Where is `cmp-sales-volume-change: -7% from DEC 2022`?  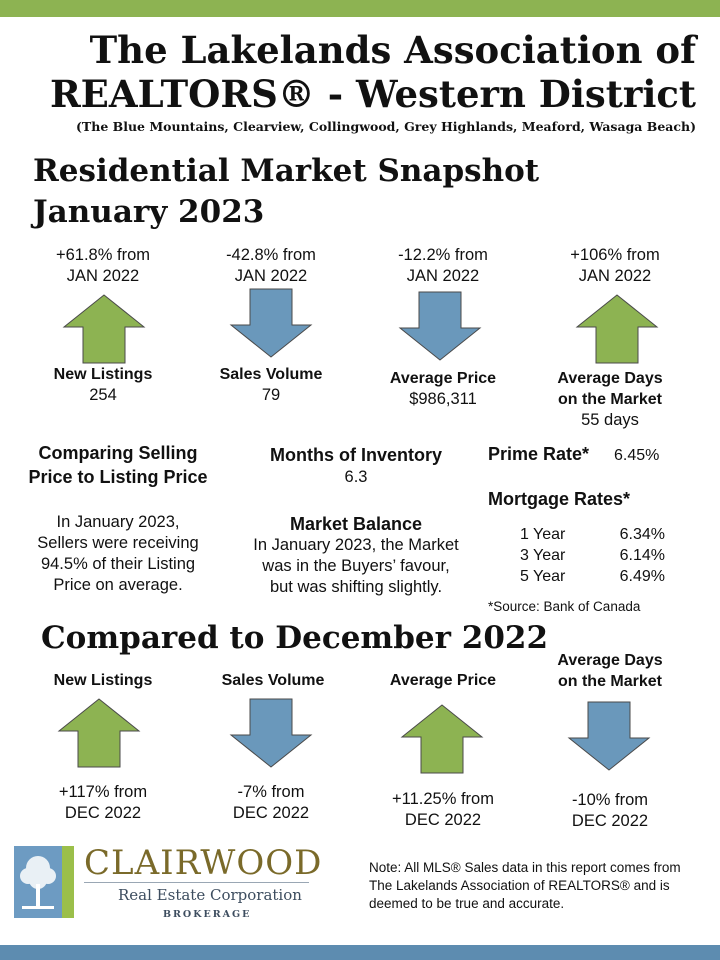
cmp-sales-volume-change: -7% from DEC 2022 is located at coordinates (271, 802).